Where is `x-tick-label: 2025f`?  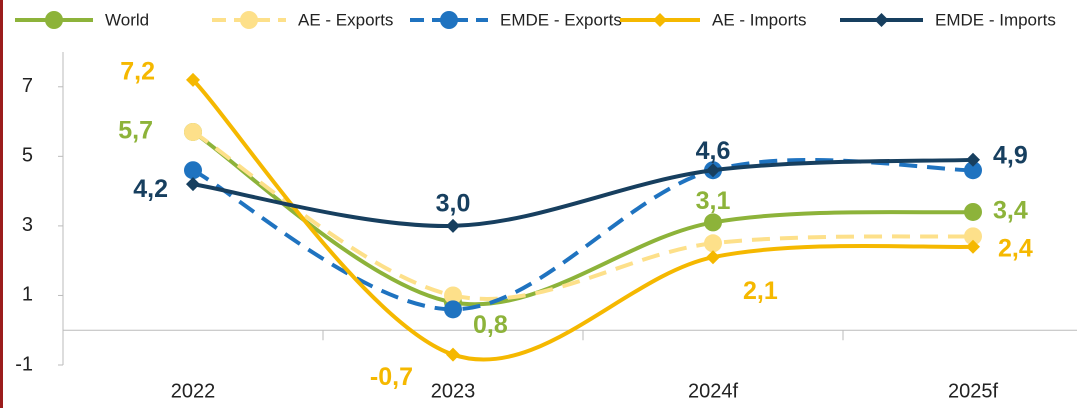
x-tick-label: 2025f is located at coordinates (973, 391).